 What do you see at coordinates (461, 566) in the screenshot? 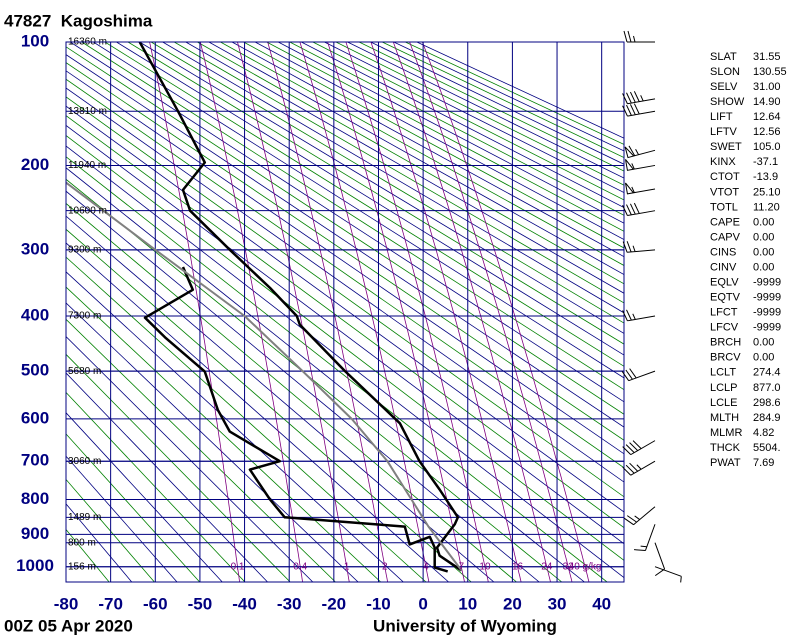
I see `mixing-ratio-label: 7` at bounding box center [461, 566].